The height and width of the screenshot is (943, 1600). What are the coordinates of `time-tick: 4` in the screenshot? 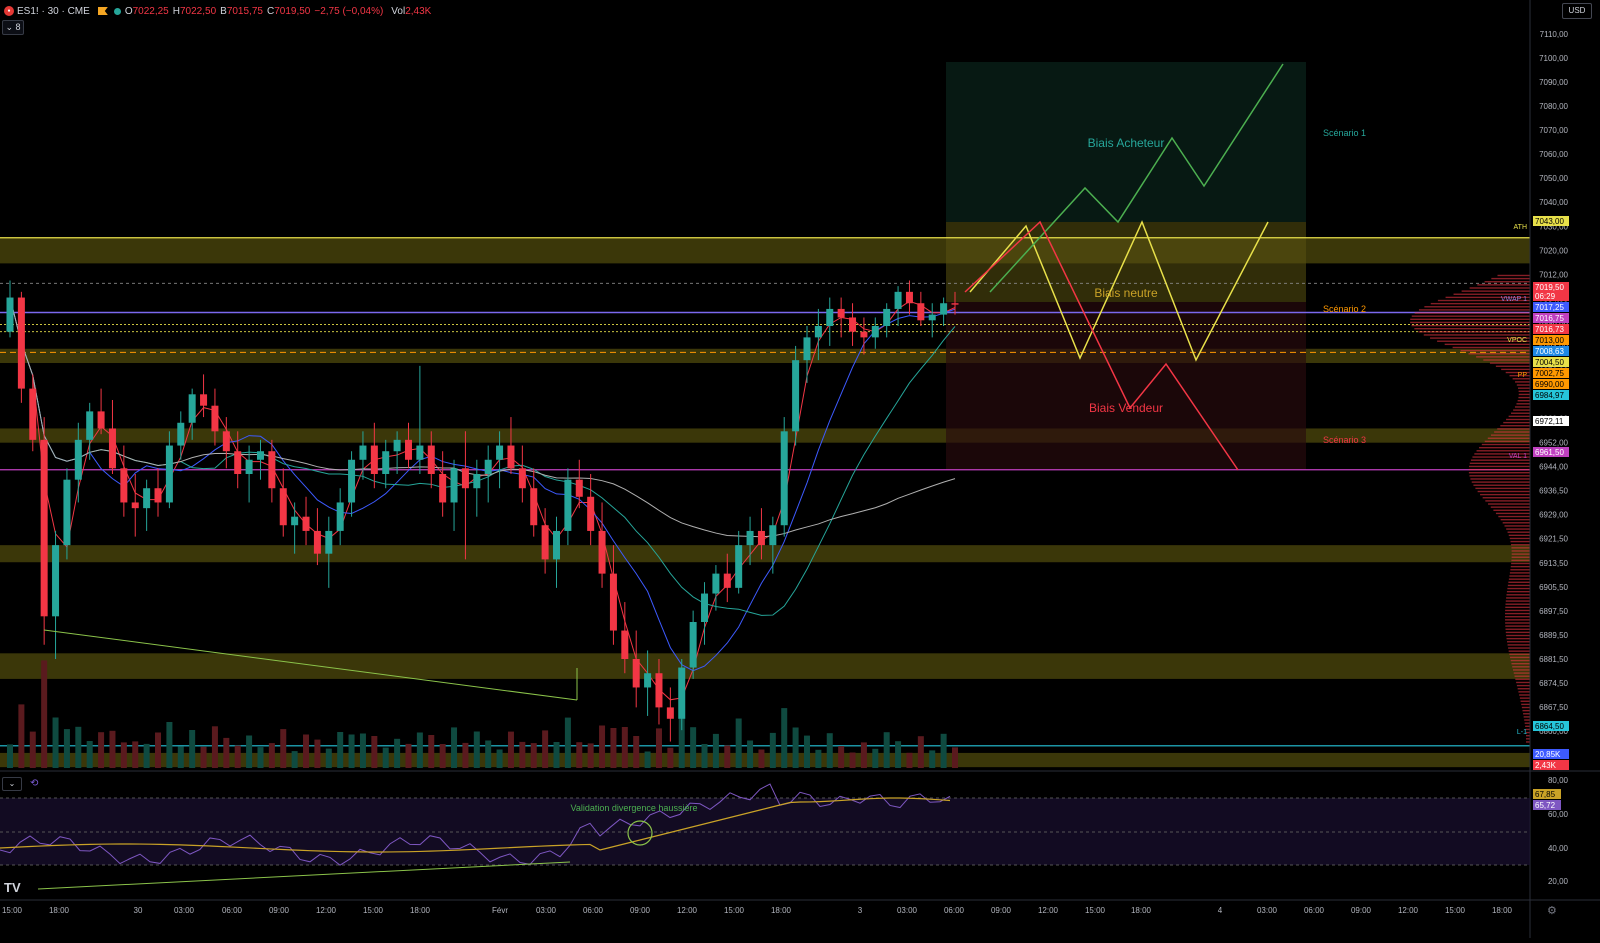 It's located at (1220, 910).